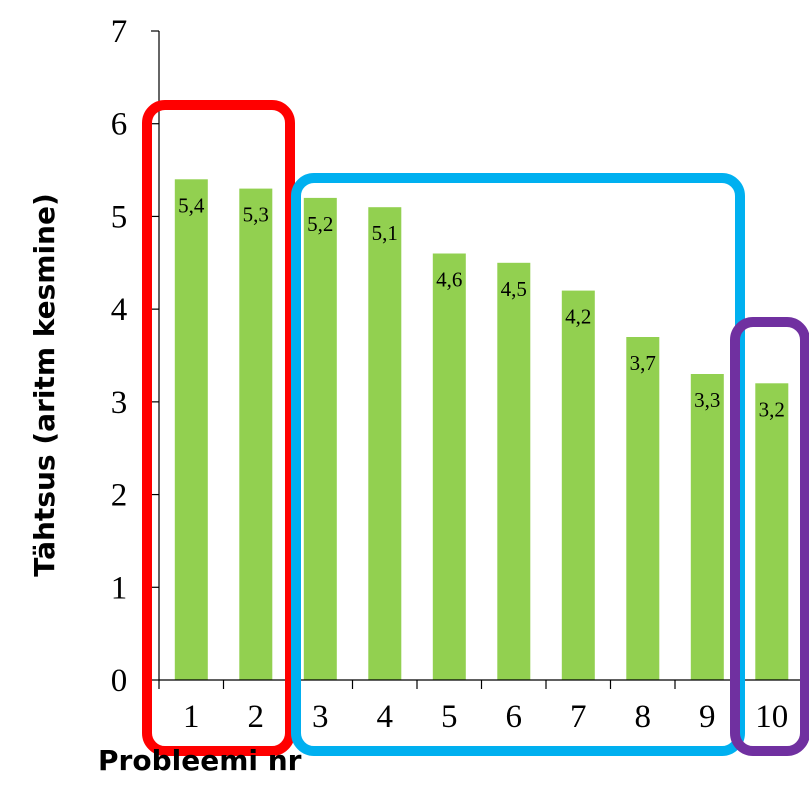 The height and width of the screenshot is (792, 809). Describe the element at coordinates (119, 496) in the screenshot. I see `y-tick-label-2: 2` at that location.